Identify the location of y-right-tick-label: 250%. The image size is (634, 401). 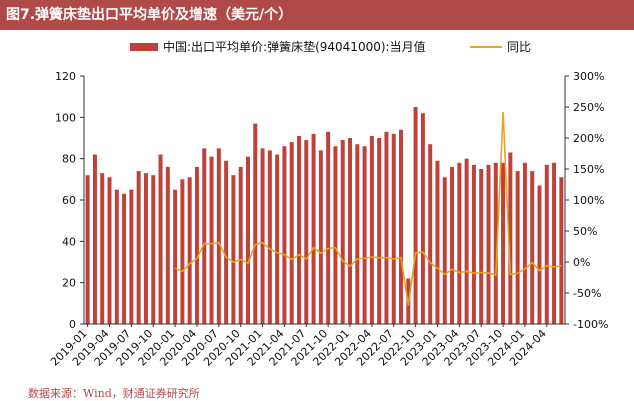
(588, 107).